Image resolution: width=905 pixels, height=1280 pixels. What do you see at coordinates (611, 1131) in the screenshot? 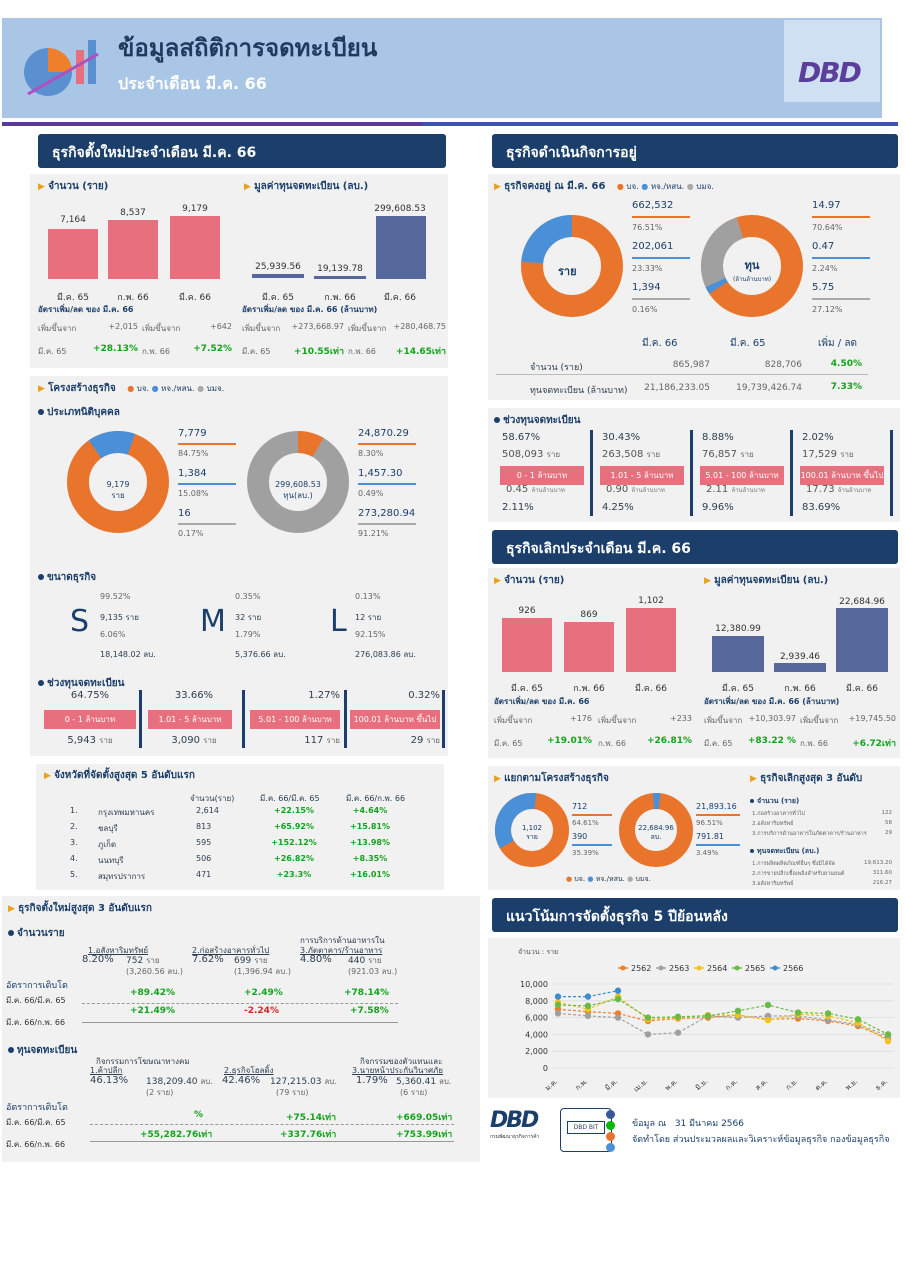
I see `social-icons` at bounding box center [611, 1131].